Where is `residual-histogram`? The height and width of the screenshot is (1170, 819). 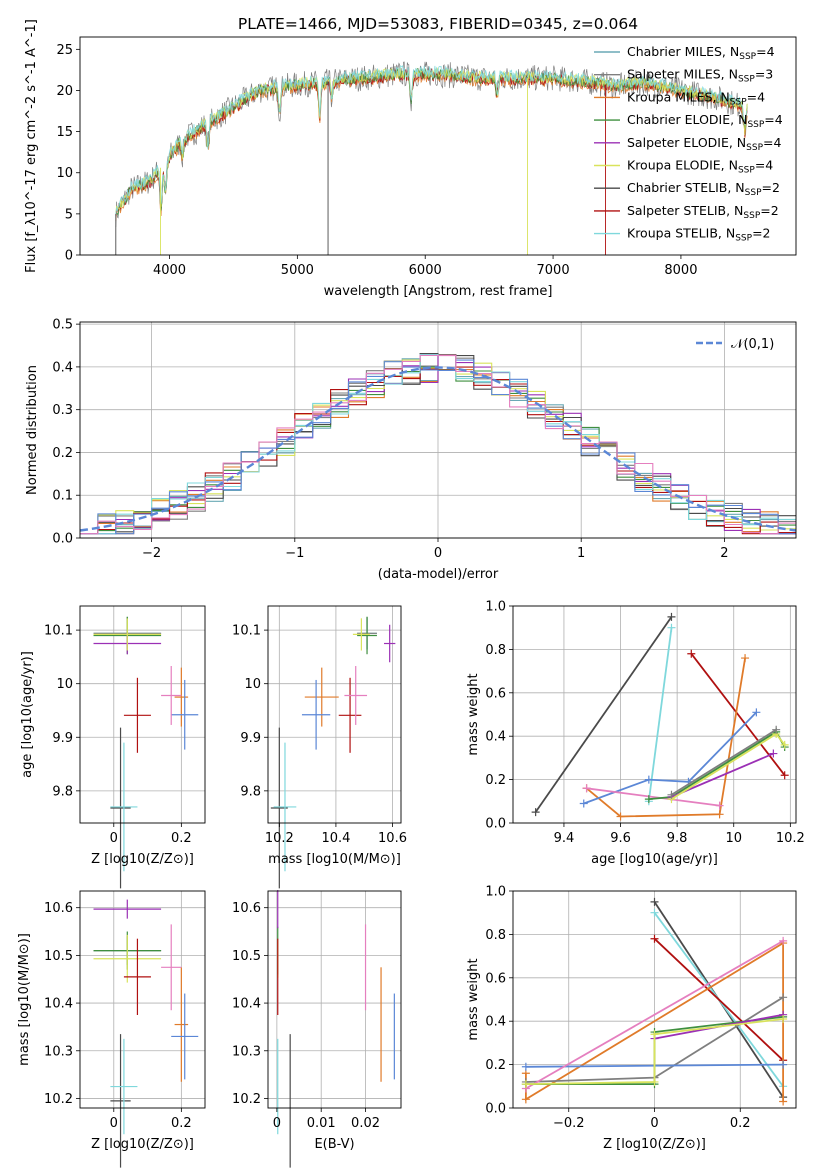
residual-histogram is located at coordinates (438, 444).